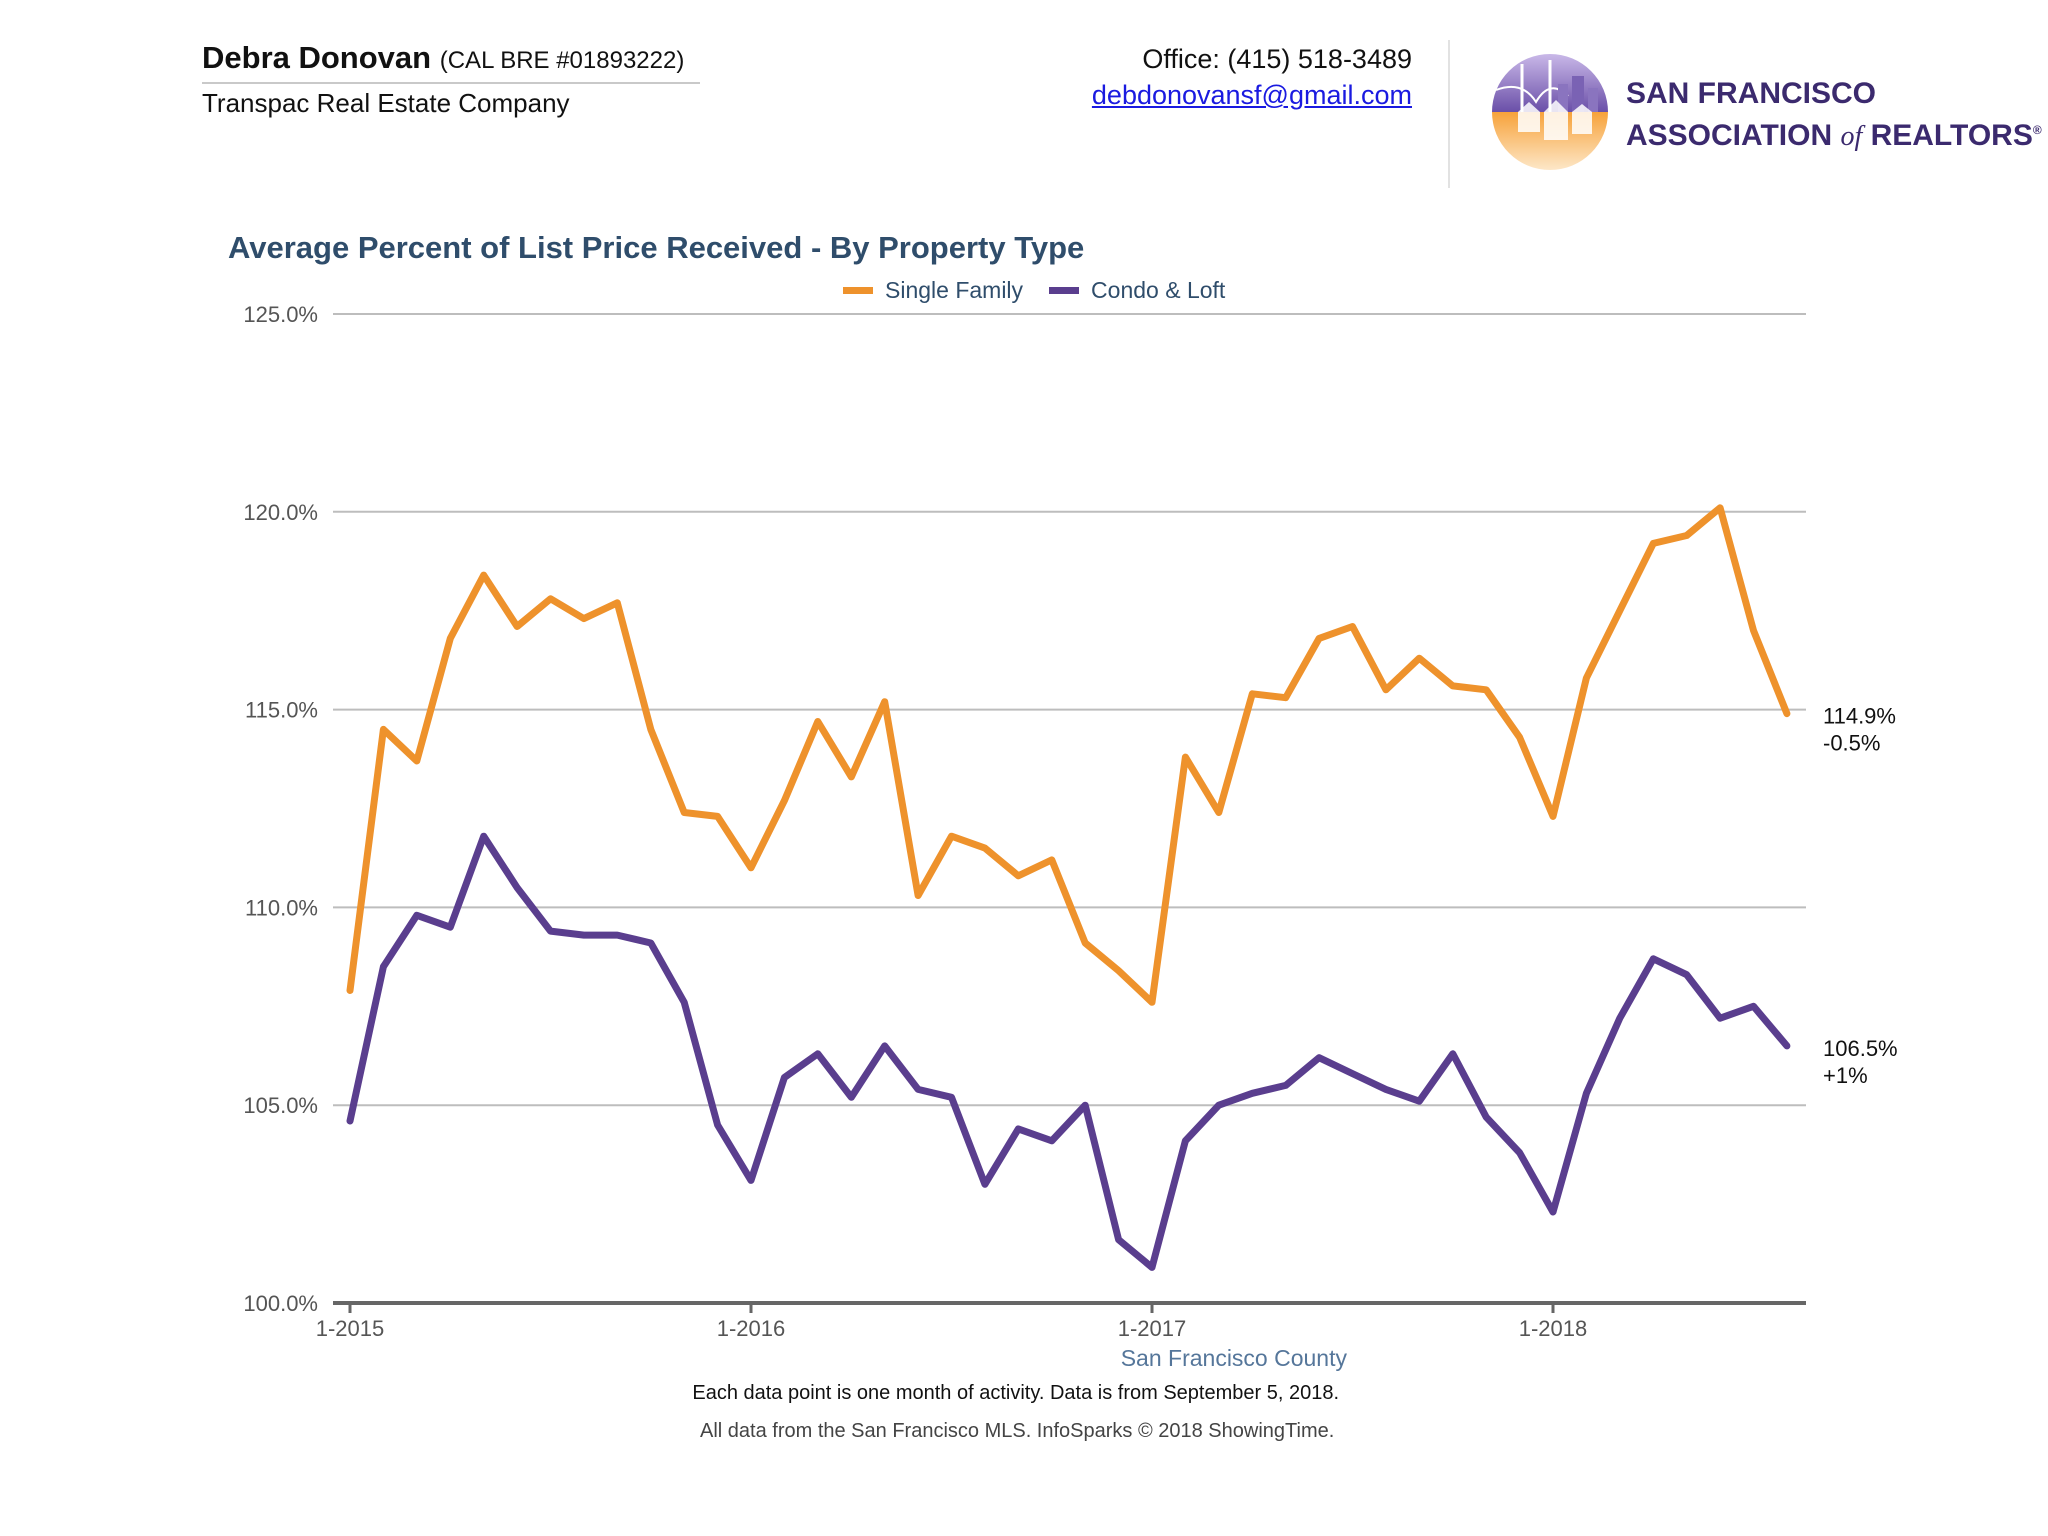  I want to click on logo-line-1: San Francisco, so click(1751, 93).